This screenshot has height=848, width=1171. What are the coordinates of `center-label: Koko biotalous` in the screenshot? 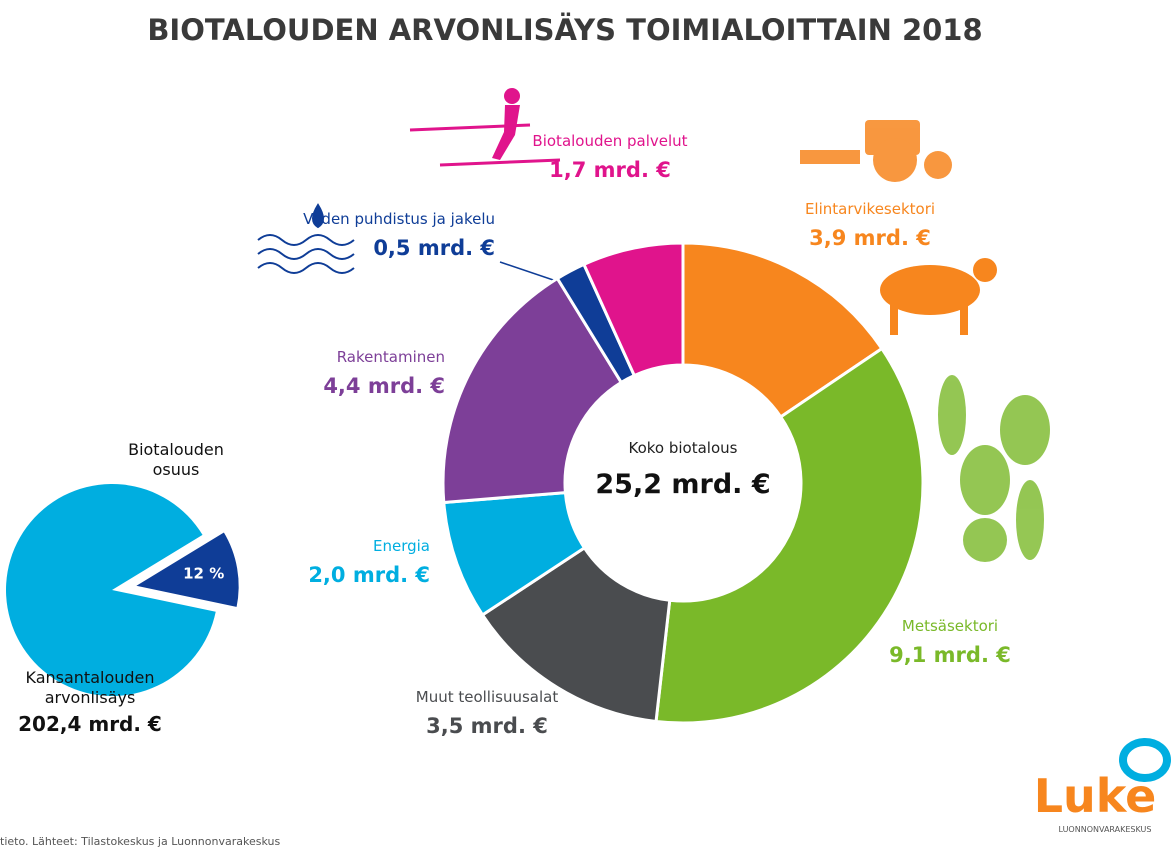 It's located at (683, 448).